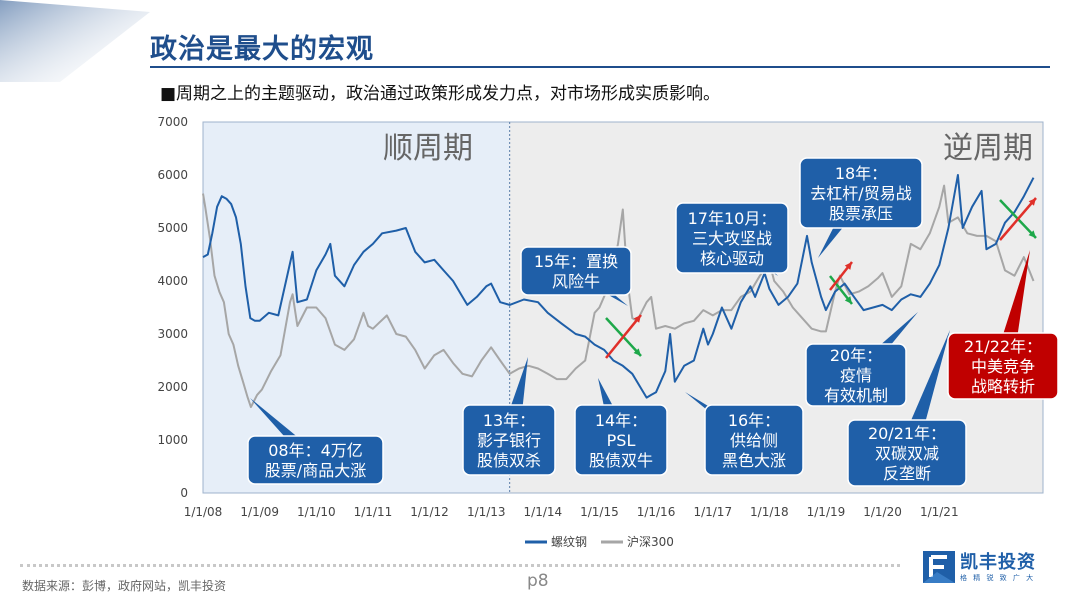 This screenshot has height=603, width=1080. What do you see at coordinates (998, 578) in the screenshot?
I see `logo-slogan: 格 精 锐 致 广 大` at bounding box center [998, 578].